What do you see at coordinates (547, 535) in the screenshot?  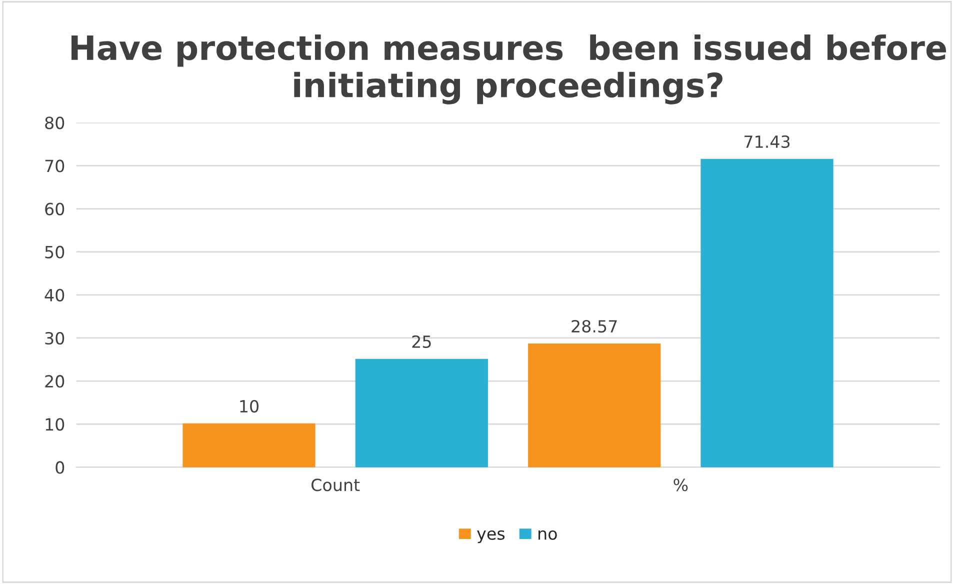 I see `legend-label: no` at bounding box center [547, 535].